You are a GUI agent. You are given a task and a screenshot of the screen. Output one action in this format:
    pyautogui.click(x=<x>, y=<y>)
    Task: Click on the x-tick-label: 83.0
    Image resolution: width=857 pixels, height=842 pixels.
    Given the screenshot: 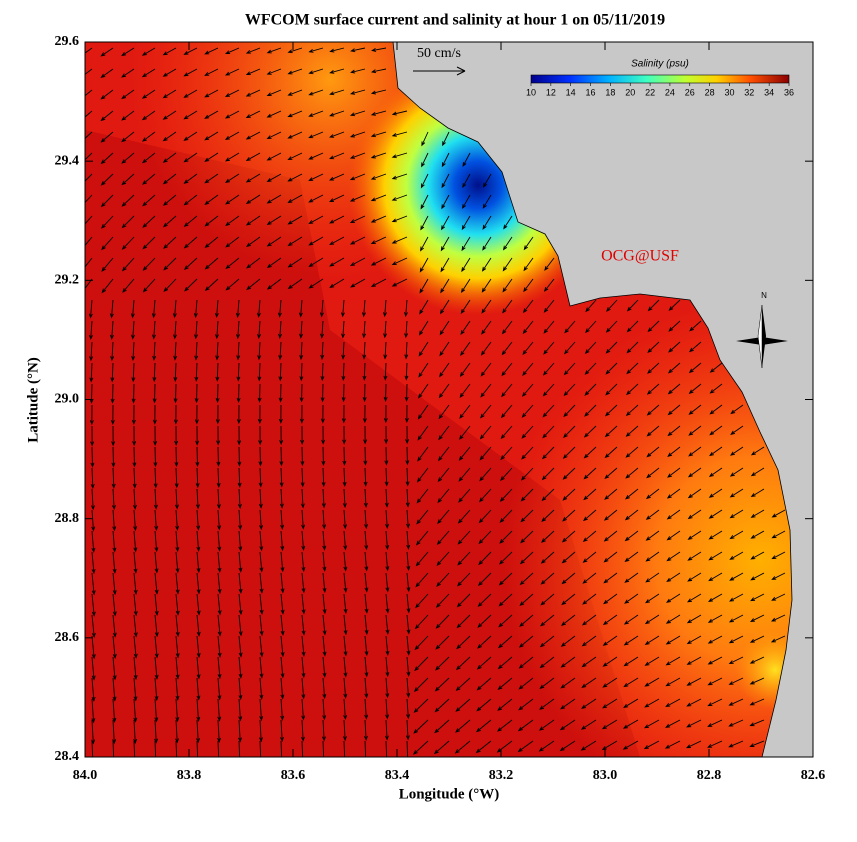 What is the action you would take?
    pyautogui.click(x=605, y=775)
    